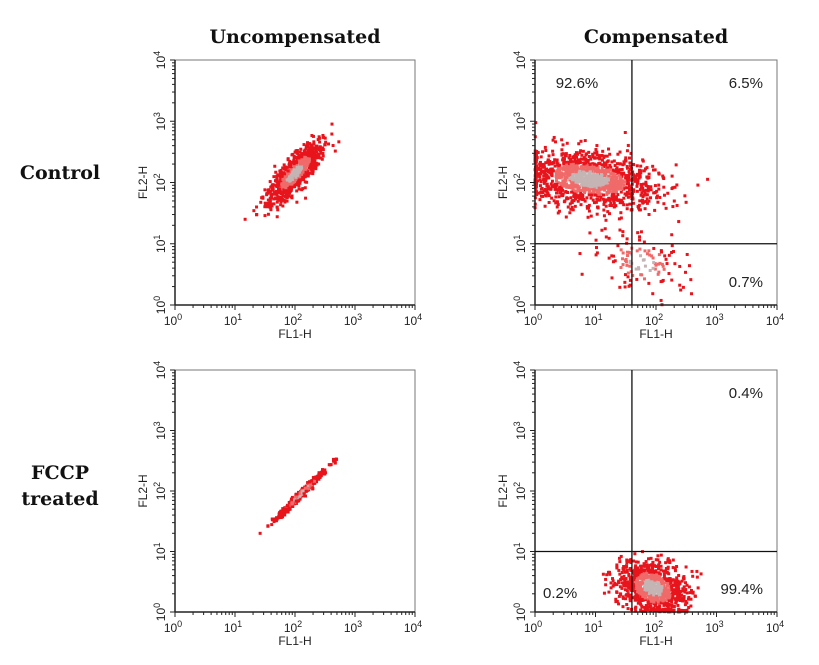 This screenshot has height=665, width=819. What do you see at coordinates (741, 589) in the screenshot?
I see `quadrant-percent-lower-right: 99.4%` at bounding box center [741, 589].